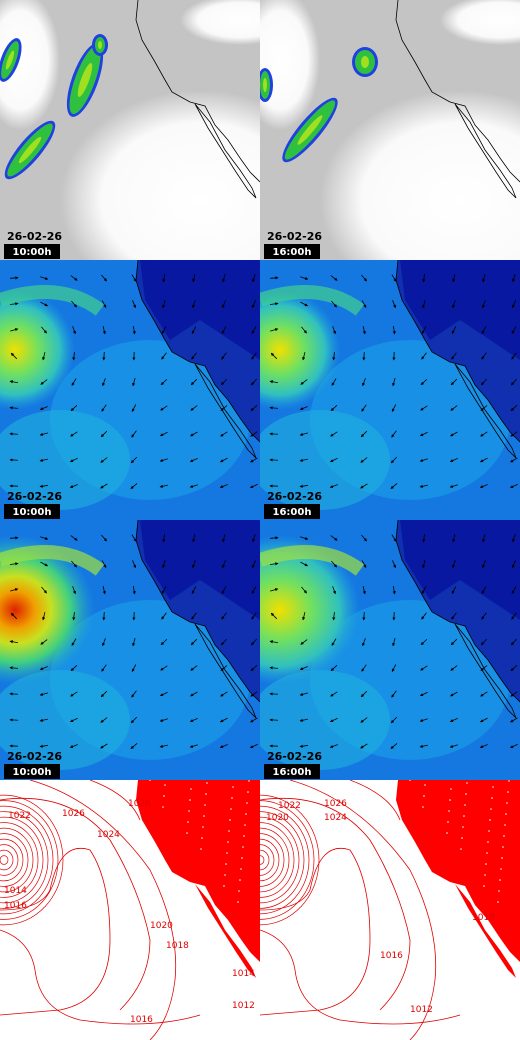  Describe the element at coordinates (483, 918) in the screenshot. I see `isobar-label: 1018` at that location.